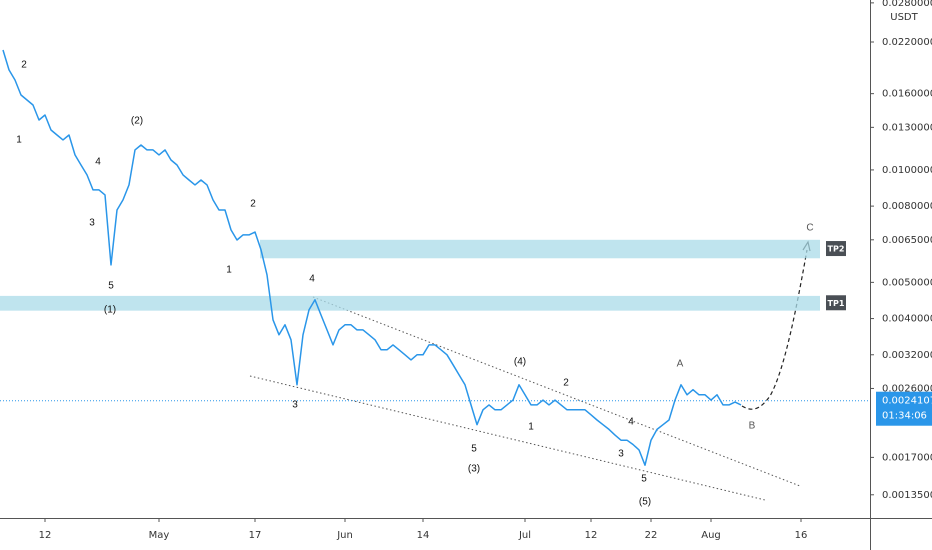  What do you see at coordinates (904, 17) in the screenshot?
I see `y-unit: USDT` at bounding box center [904, 17].